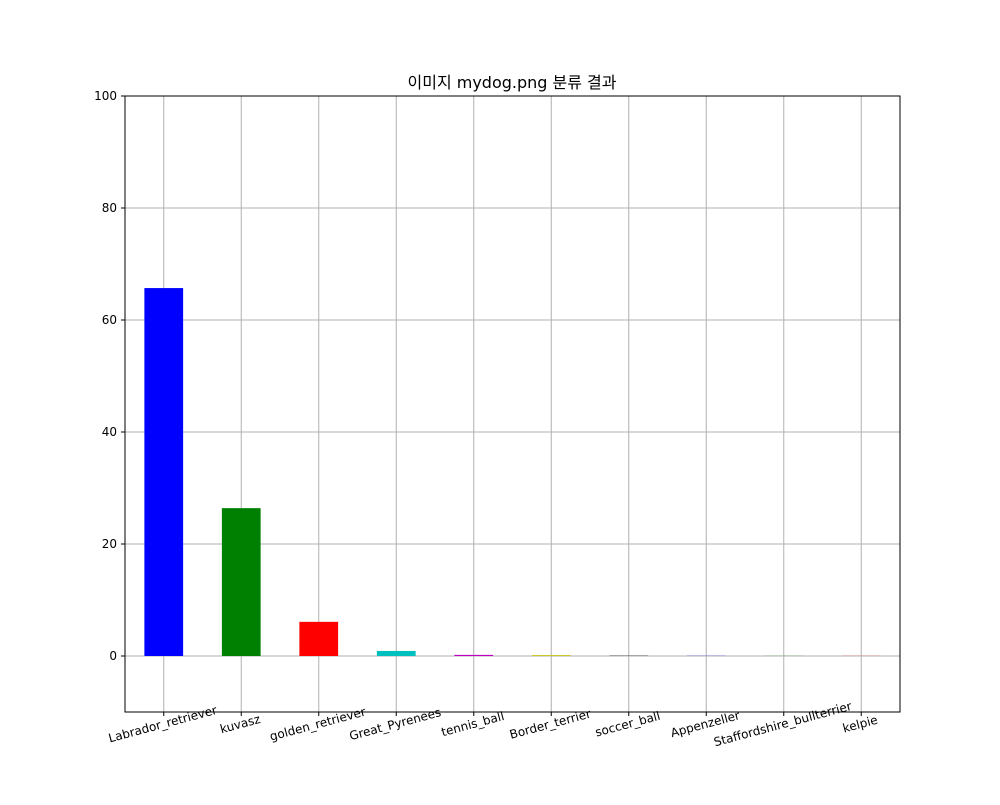 Image resolution: width=1000 pixels, height=805 pixels. I want to click on chart-title: 이미지 mydog.png 분류 결과, so click(512, 82).